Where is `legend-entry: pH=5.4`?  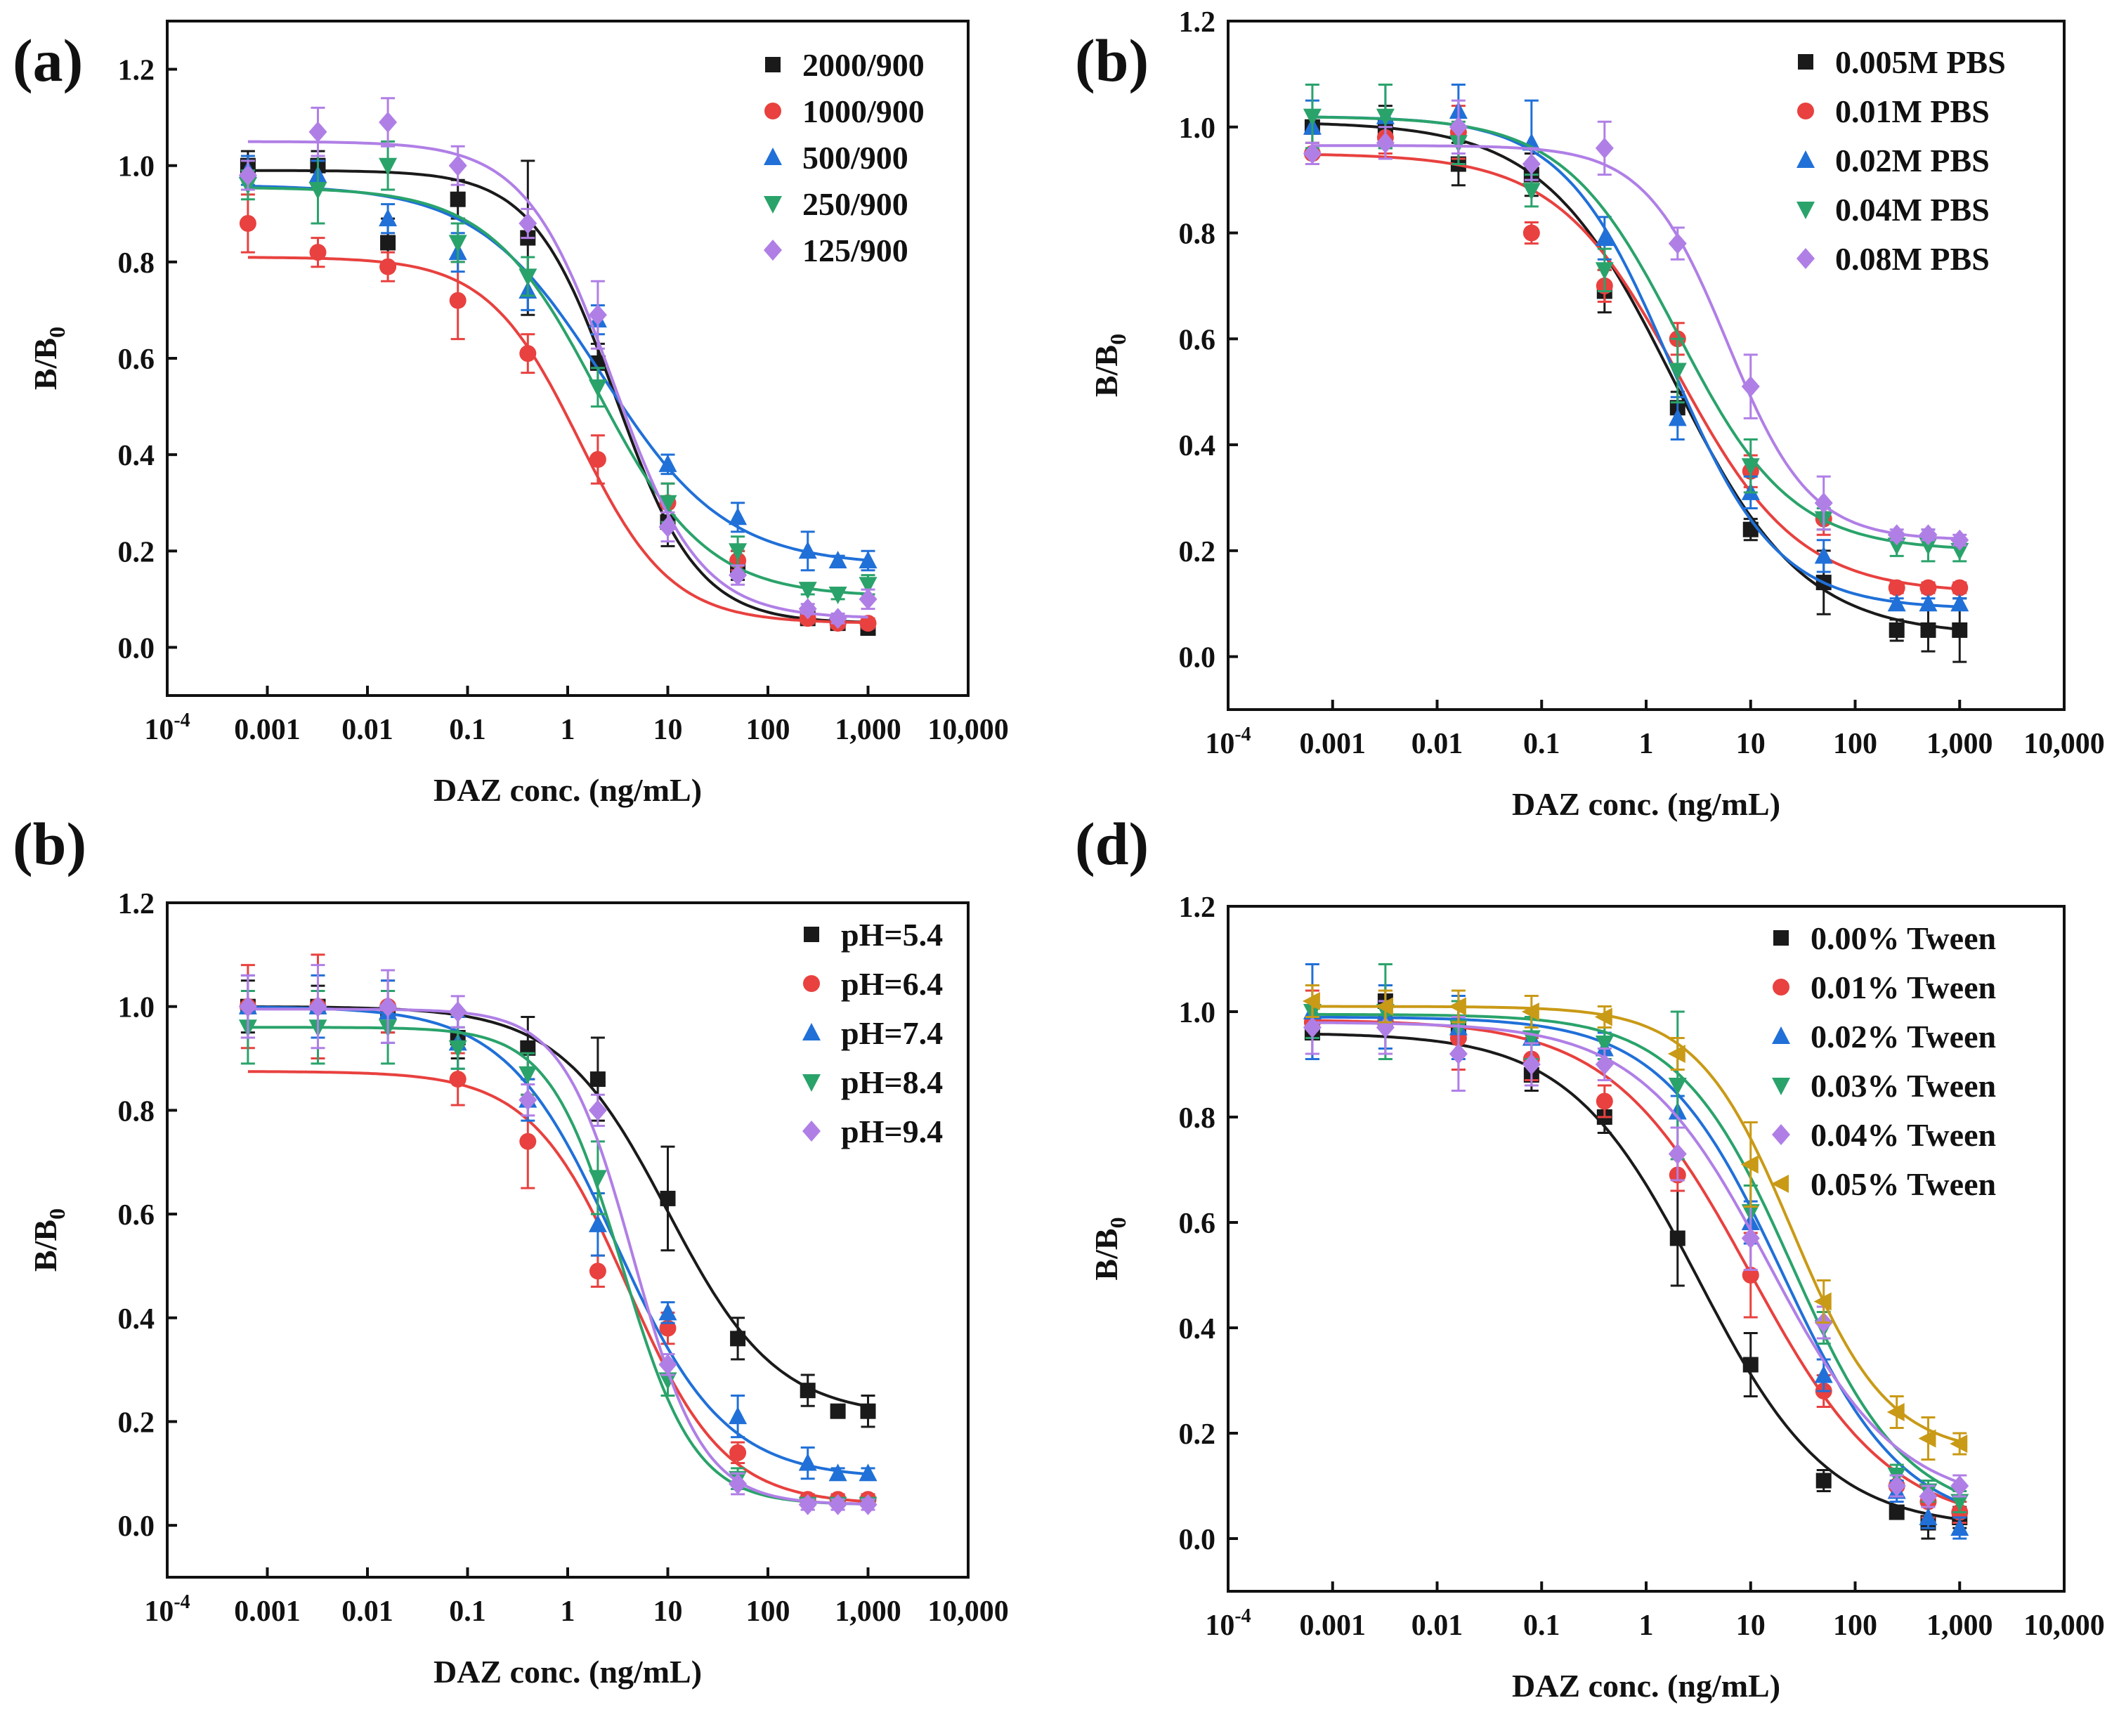
legend-entry: pH=5.4 is located at coordinates (892, 935).